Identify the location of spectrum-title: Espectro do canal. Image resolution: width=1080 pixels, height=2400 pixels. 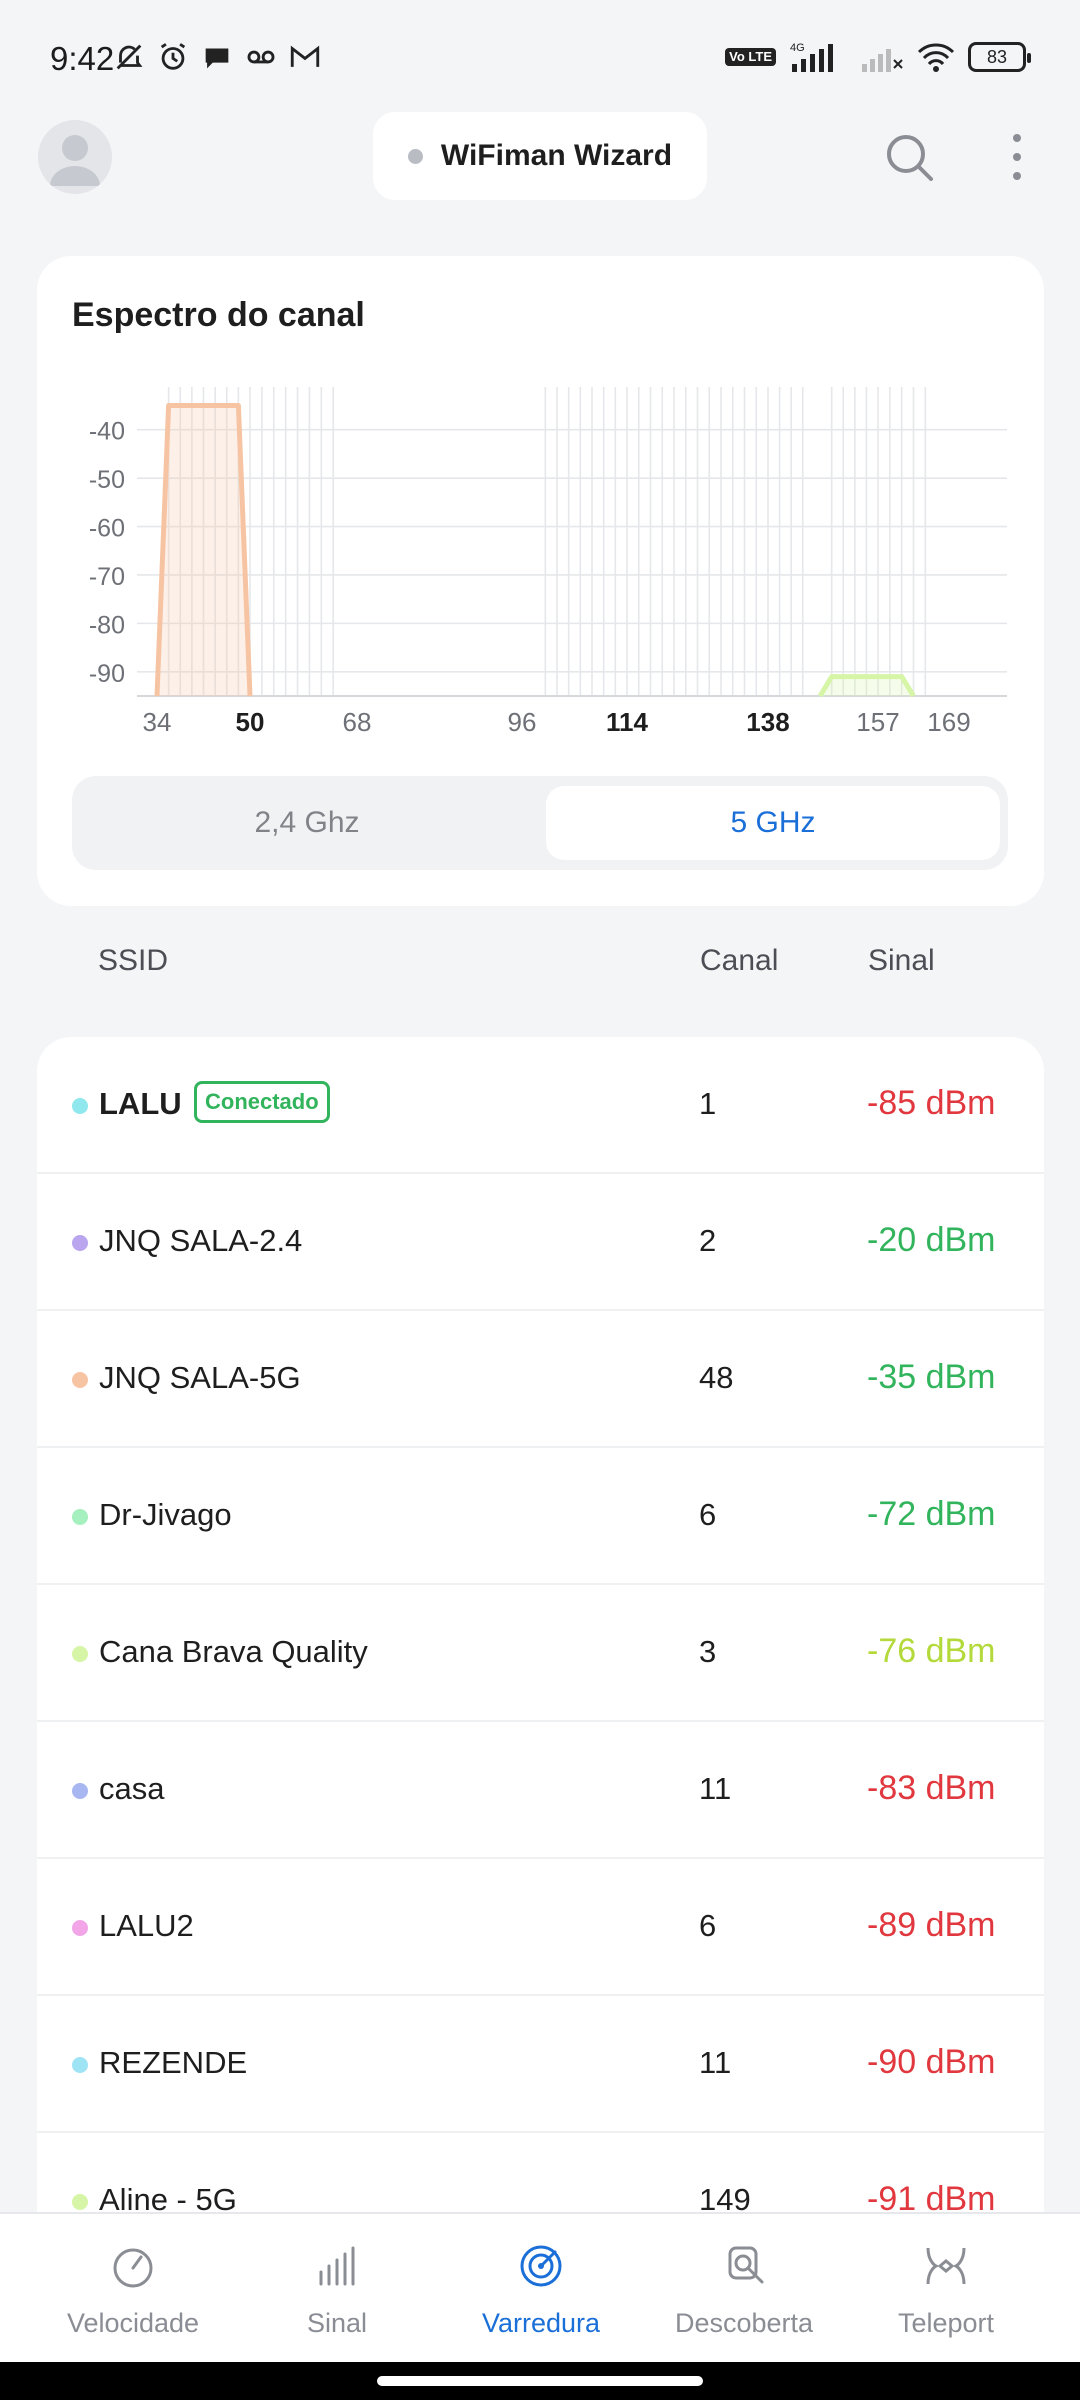
(218, 315).